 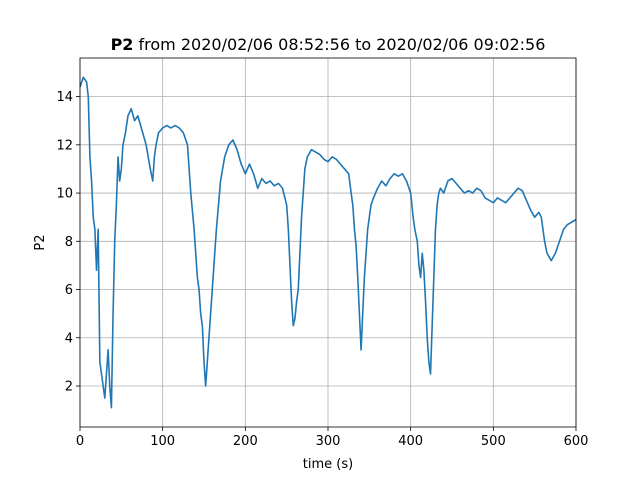 What do you see at coordinates (64, 145) in the screenshot?
I see `y-tick-label: 12` at bounding box center [64, 145].